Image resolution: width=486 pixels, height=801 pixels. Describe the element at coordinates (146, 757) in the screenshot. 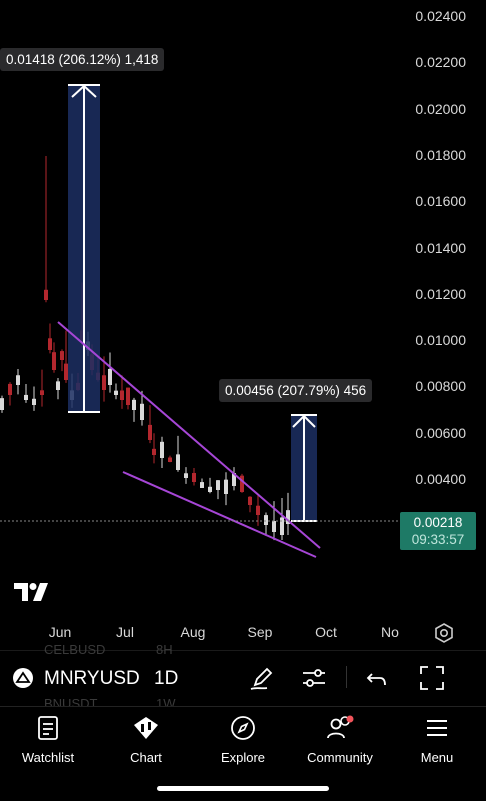

I see `nav-chart-label: Chart` at that location.